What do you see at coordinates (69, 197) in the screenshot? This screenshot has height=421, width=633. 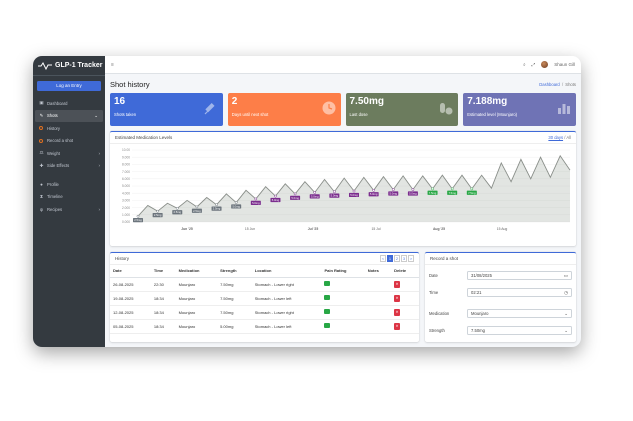 I see `sidebar-item-timeline: ⧗ Timeline` at bounding box center [69, 197].